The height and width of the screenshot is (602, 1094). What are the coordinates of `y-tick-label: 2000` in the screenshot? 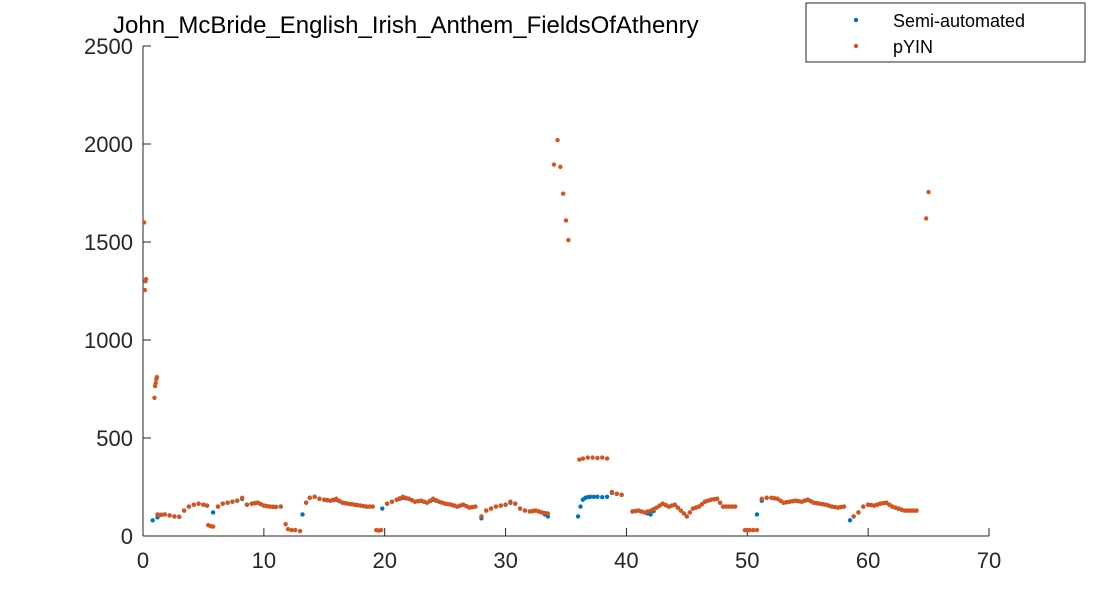 It's located at (108, 144).